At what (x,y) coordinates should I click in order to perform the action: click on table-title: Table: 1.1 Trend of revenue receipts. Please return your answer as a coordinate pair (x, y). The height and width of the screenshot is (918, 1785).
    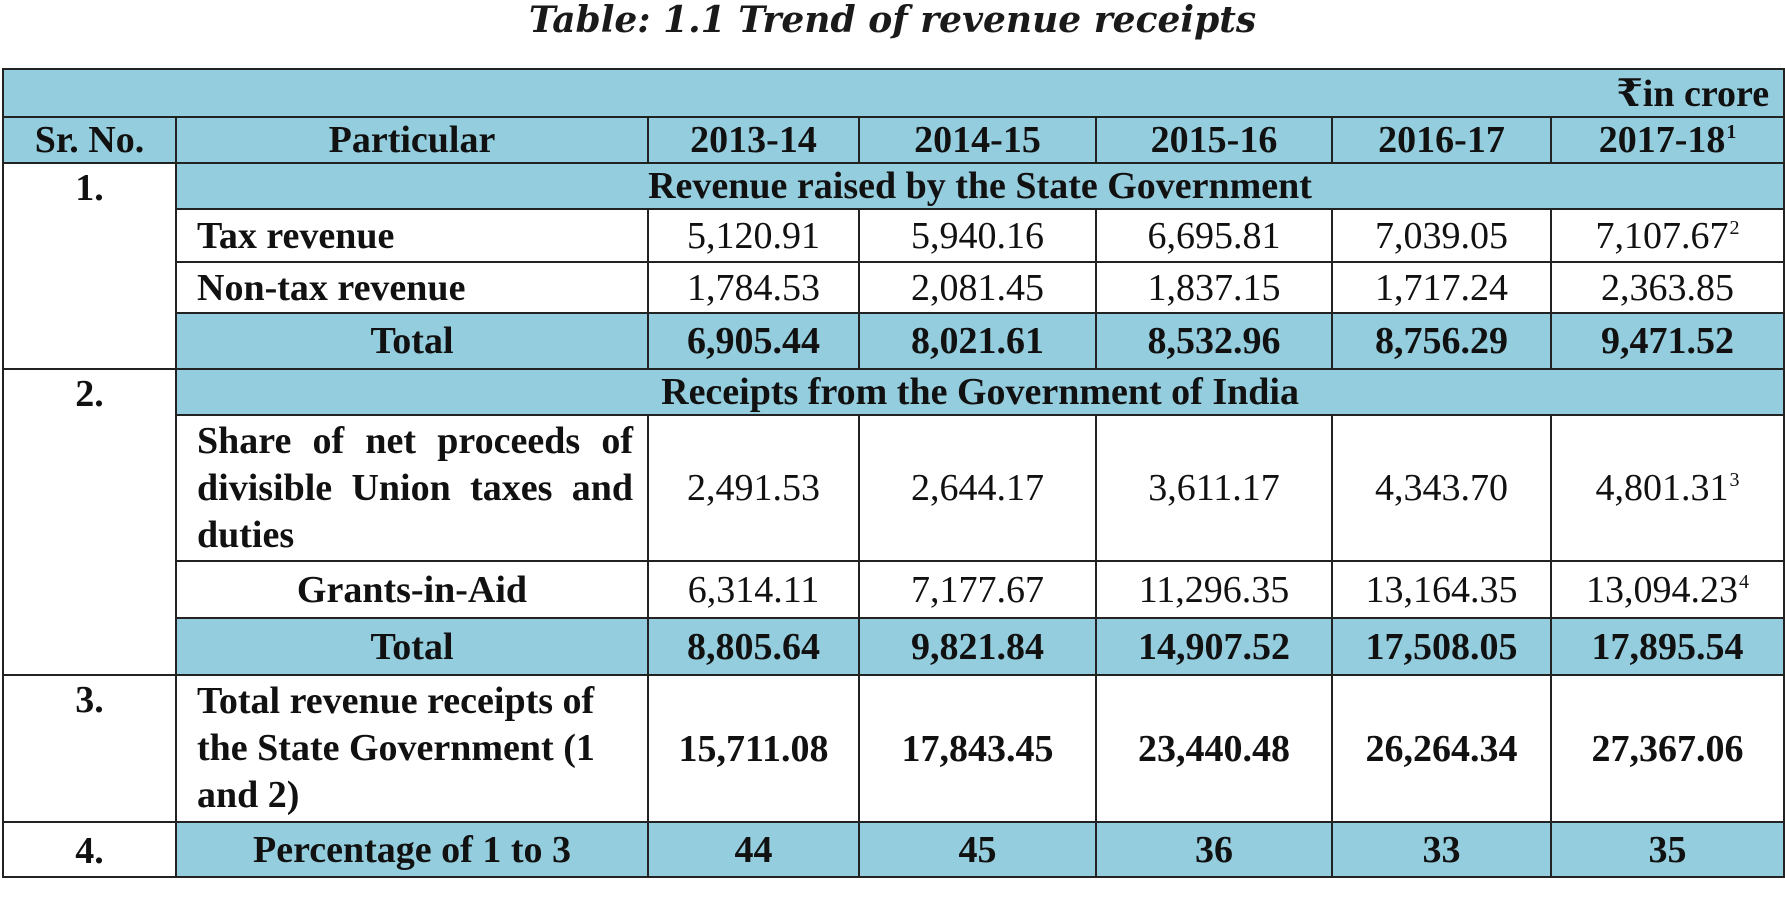
    Looking at the image, I should click on (892, 20).